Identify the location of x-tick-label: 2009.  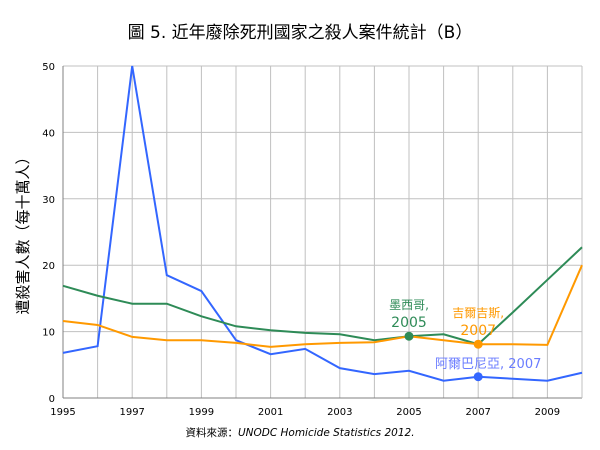
(547, 412).